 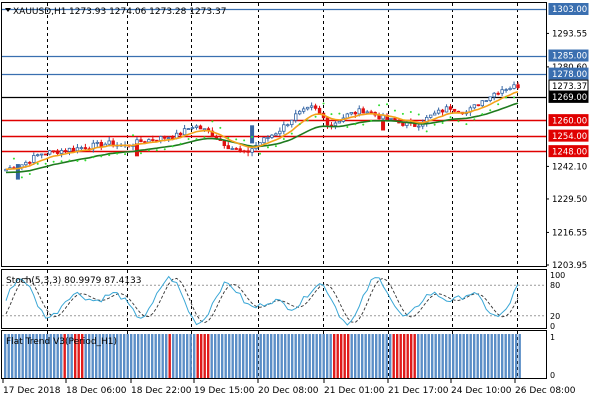 I want to click on price-tick-label: 1229.50, so click(x=569, y=200).